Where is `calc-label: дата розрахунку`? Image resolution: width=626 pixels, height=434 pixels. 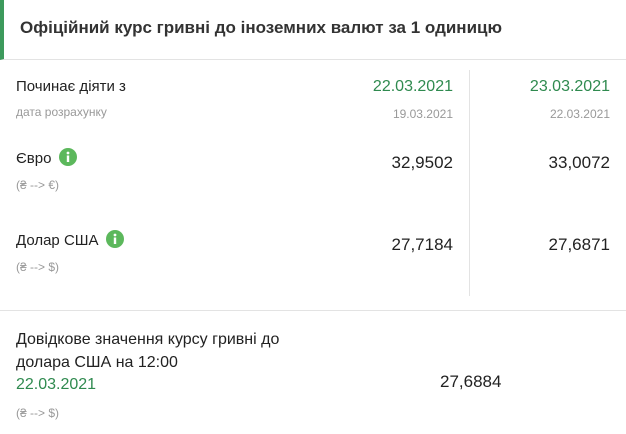 calc-label: дата розрахунку is located at coordinates (61, 112).